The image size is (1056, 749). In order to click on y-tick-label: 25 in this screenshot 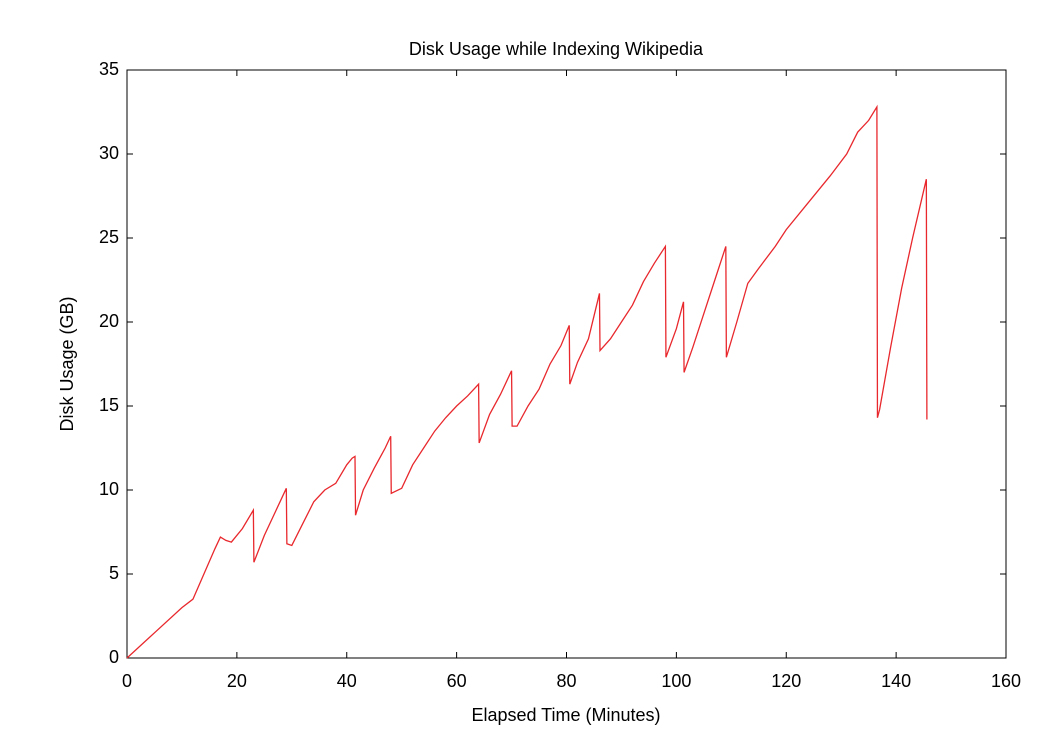, I will do `click(109, 237)`.